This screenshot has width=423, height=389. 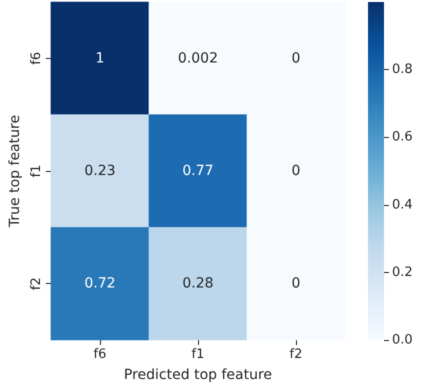 What do you see at coordinates (402, 137) in the screenshot?
I see `color-bar-label: 0.6` at bounding box center [402, 137].